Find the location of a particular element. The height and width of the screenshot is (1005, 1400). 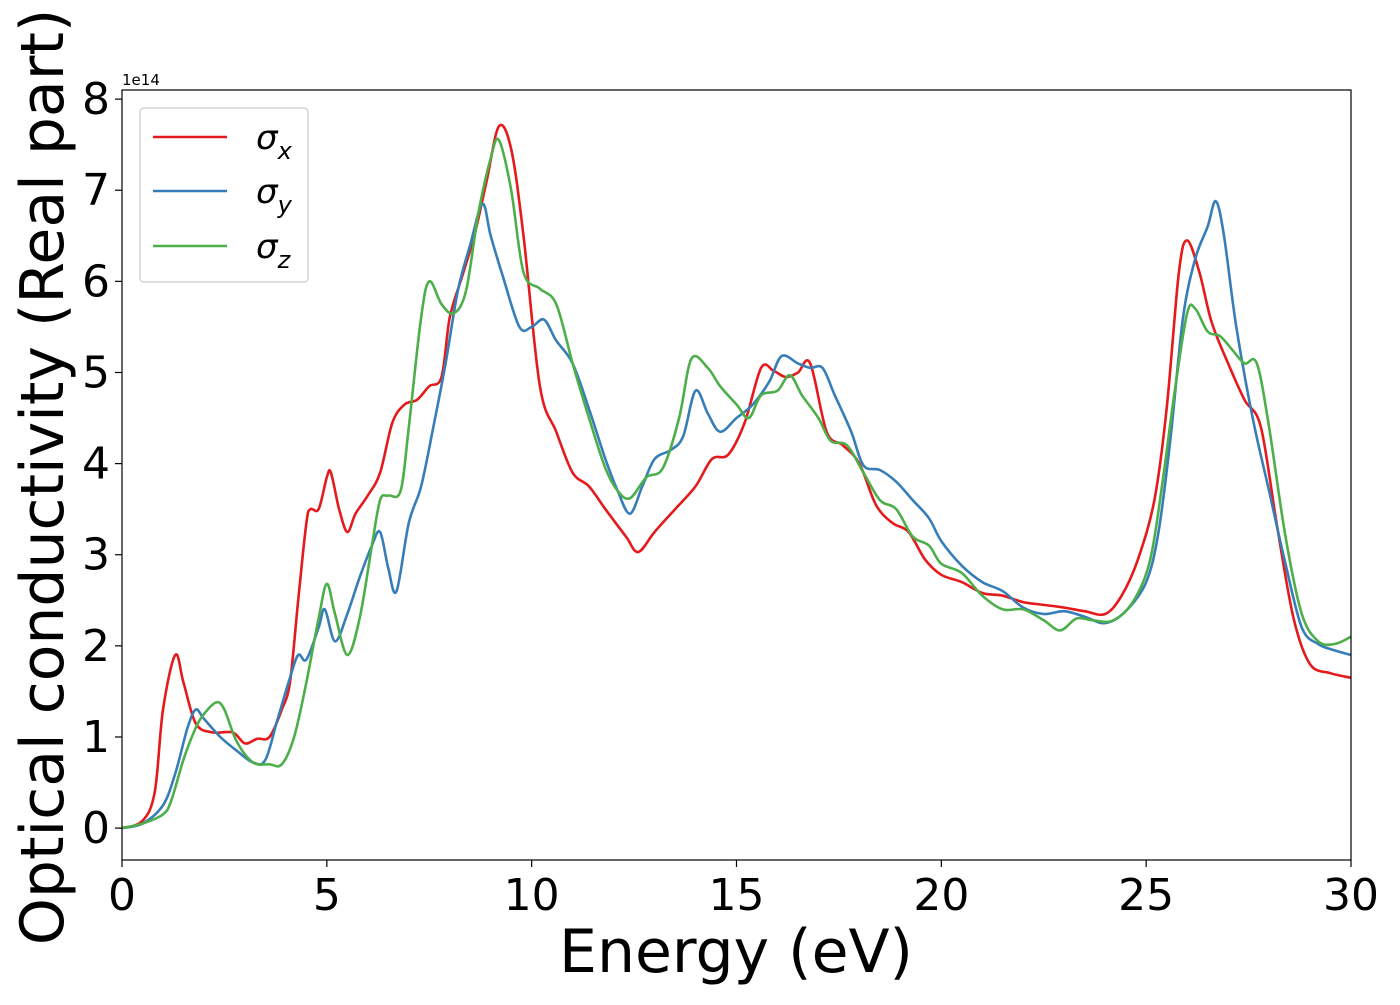

x-axis-ticks: 0 5 10 15 20 25 30 is located at coordinates (743, 890).